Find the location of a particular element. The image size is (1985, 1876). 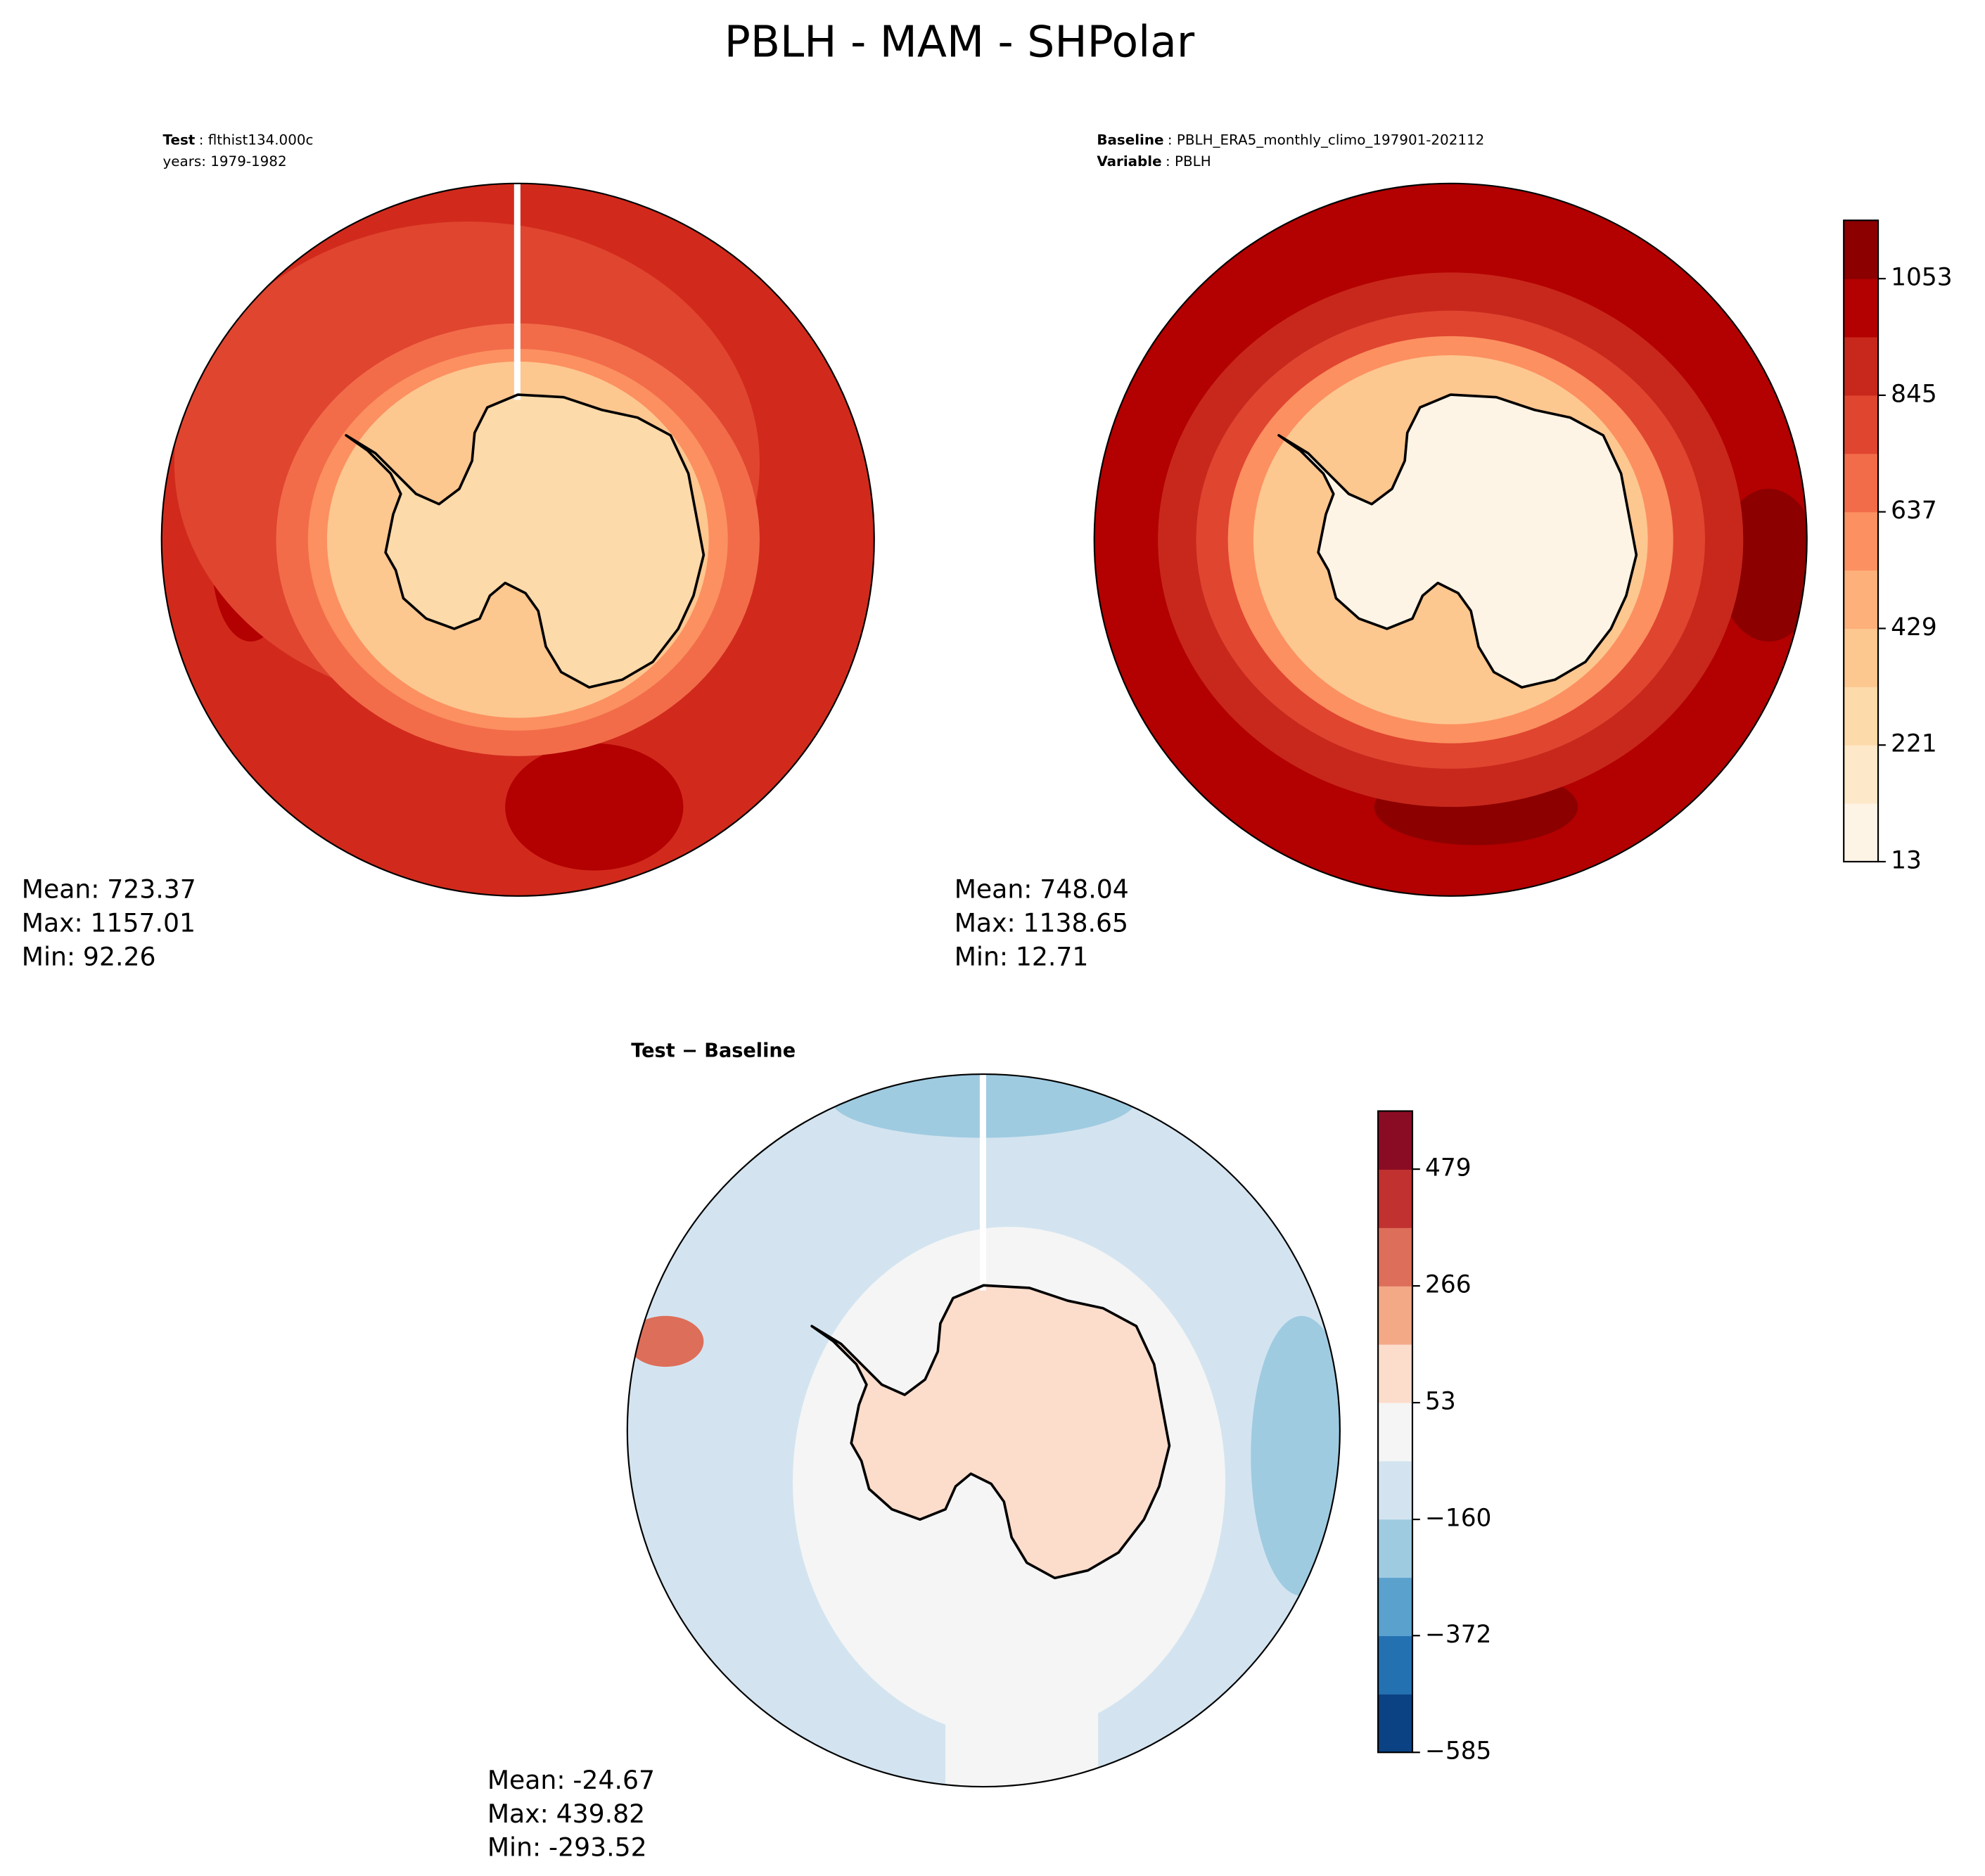

subtitle-key: Test − Baseline is located at coordinates (714, 1050).